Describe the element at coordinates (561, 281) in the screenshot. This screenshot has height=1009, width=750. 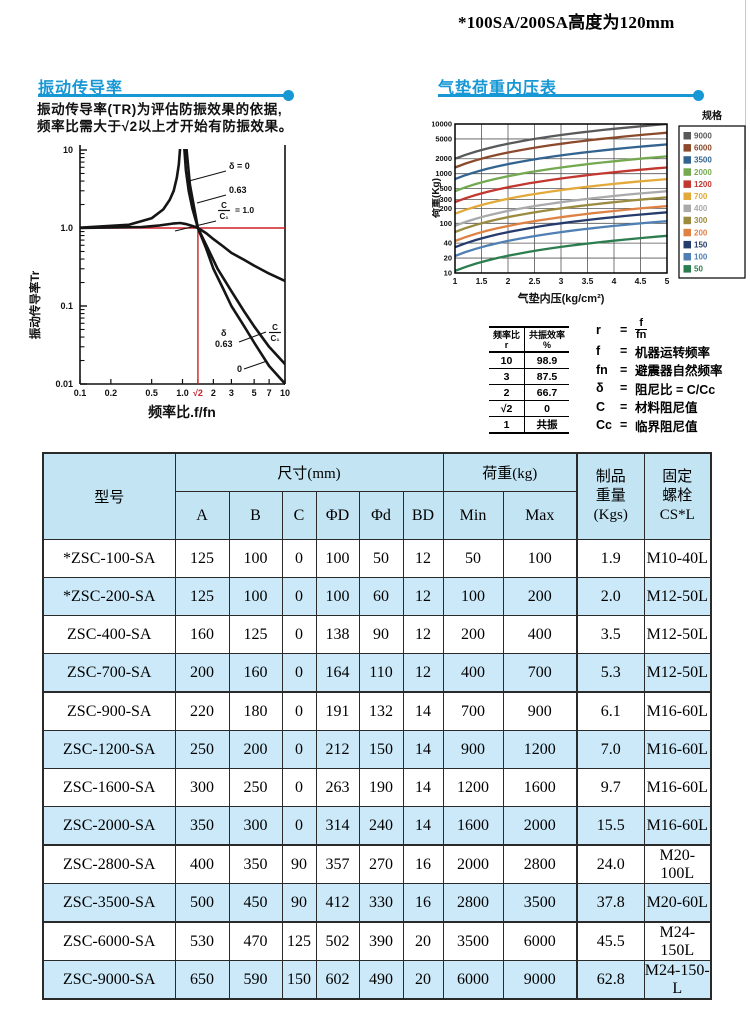
I see `svg-text: 3` at that location.